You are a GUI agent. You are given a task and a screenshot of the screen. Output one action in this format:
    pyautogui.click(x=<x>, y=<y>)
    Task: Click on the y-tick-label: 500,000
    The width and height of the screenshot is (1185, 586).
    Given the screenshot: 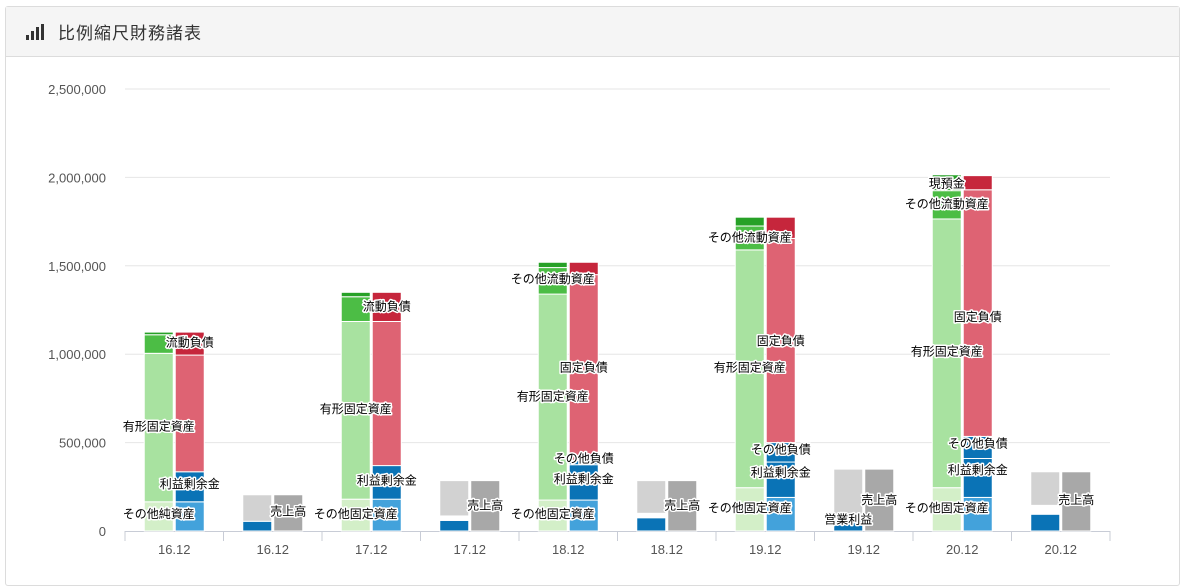 What is the action you would take?
    pyautogui.click(x=82, y=443)
    